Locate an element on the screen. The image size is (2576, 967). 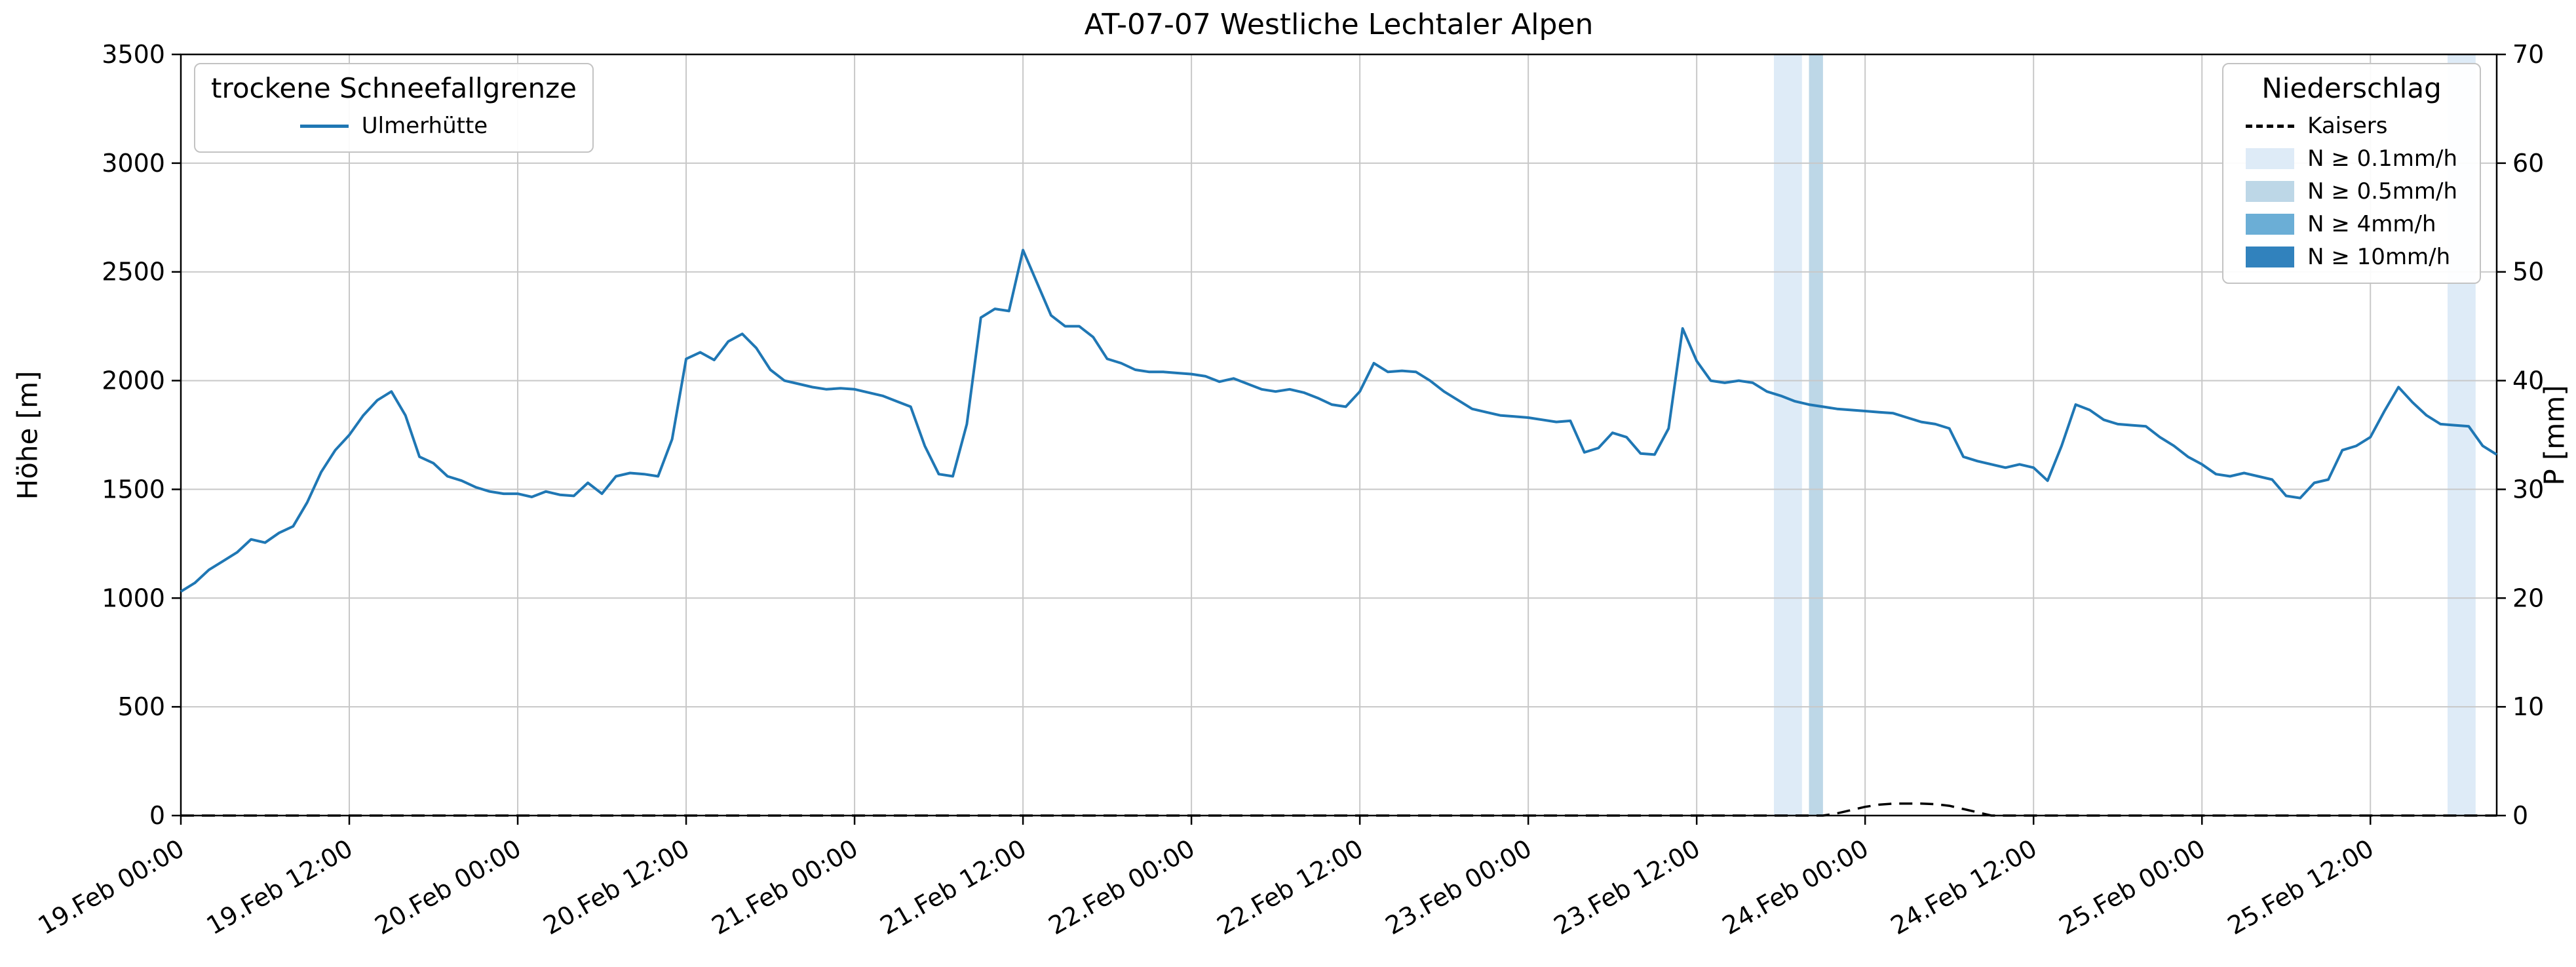
legend-item-label: Kaisers is located at coordinates (2347, 126).